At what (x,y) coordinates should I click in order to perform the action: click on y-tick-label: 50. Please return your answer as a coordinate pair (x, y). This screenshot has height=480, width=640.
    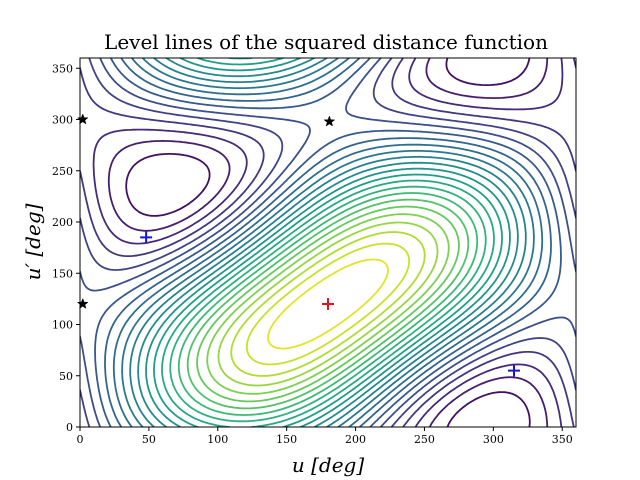
    Looking at the image, I should click on (66, 376).